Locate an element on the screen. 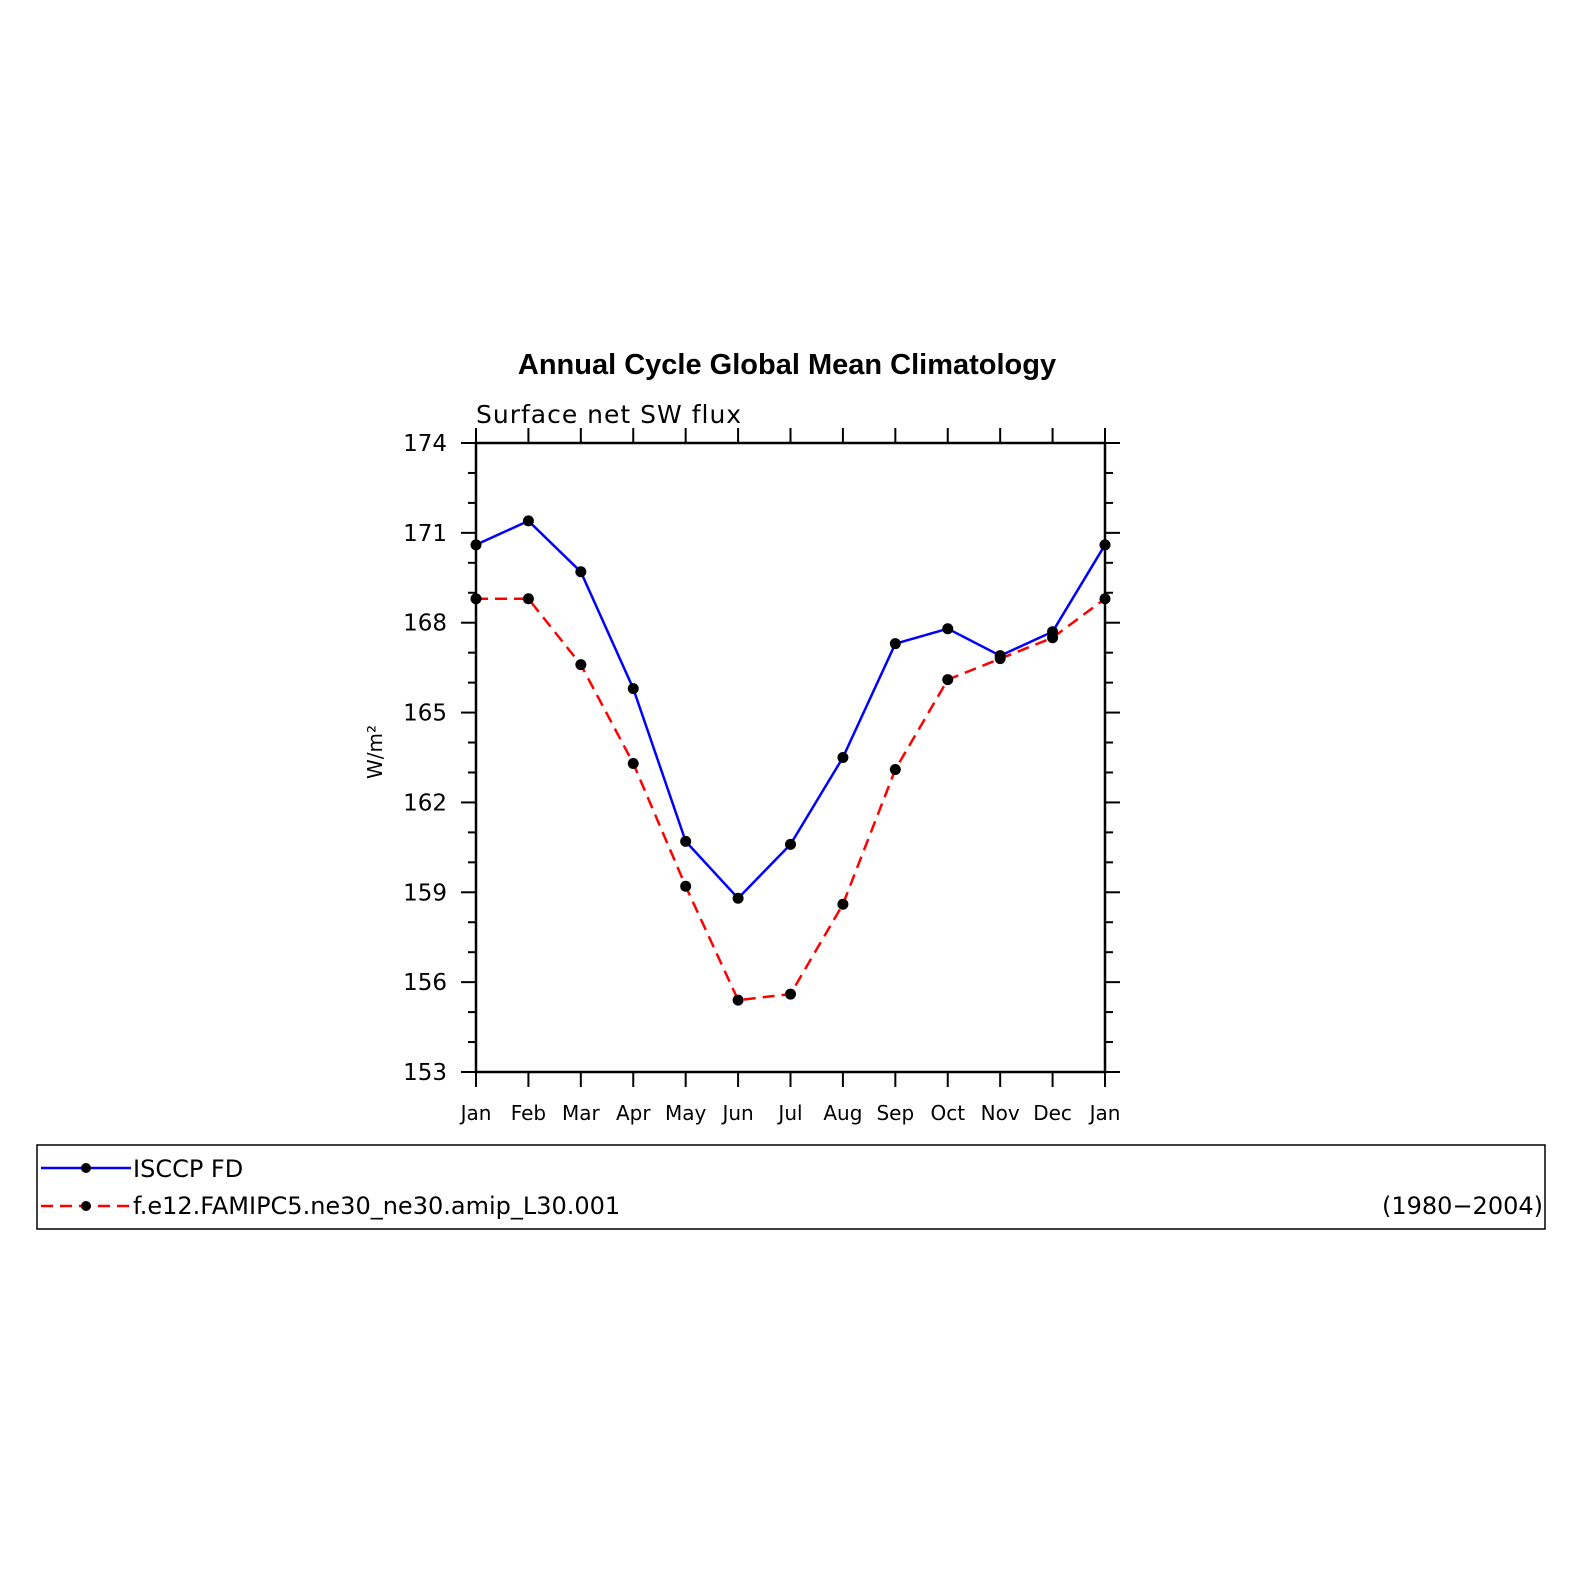 The image size is (1575, 1575). x-tick-label: Feb is located at coordinates (528, 1113).